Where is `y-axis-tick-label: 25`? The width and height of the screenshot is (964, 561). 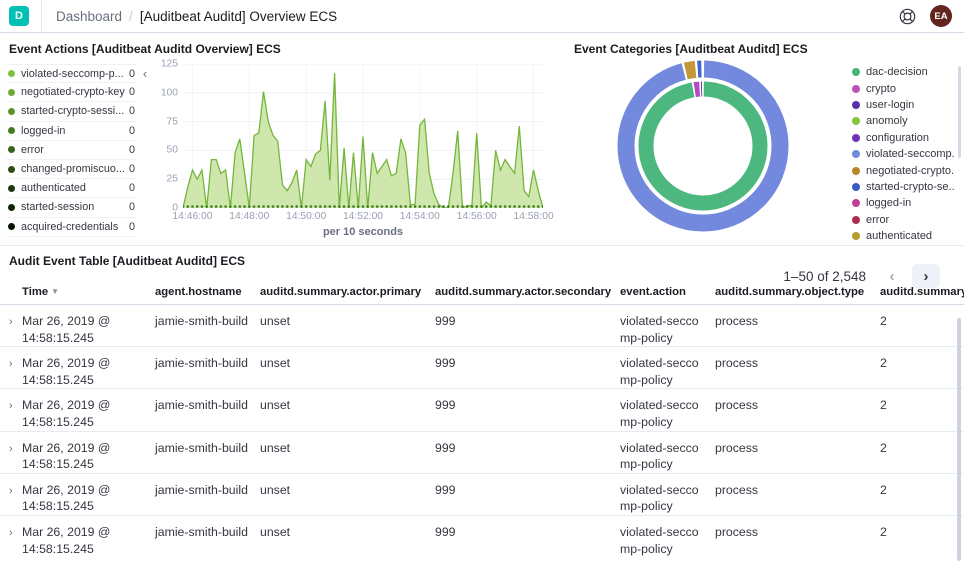 y-axis-tick-label: 25 is located at coordinates (172, 179).